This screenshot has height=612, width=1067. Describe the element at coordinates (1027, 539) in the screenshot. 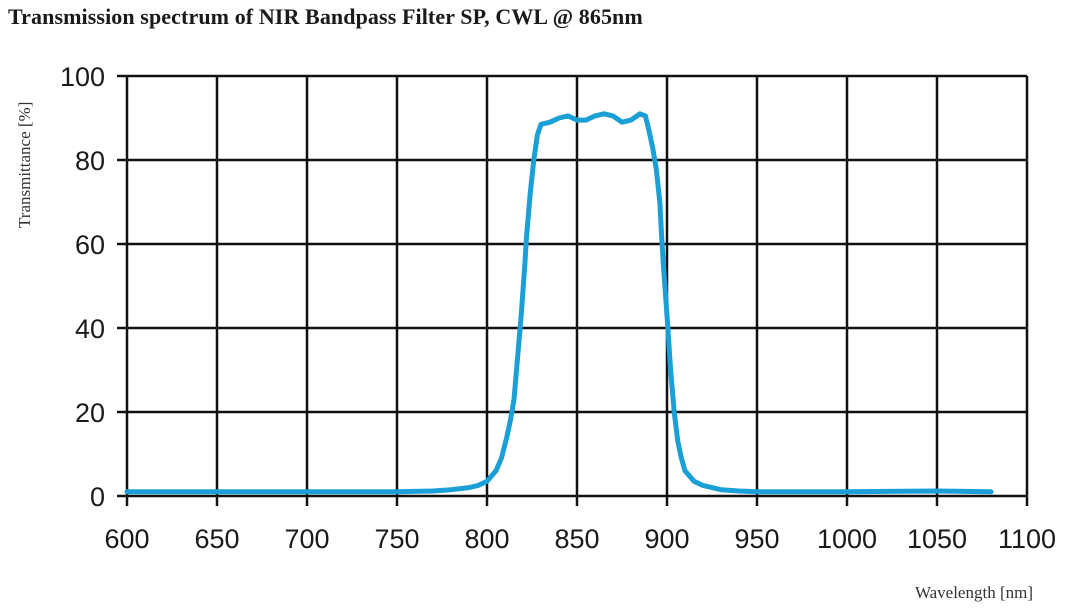

I see `x-tick-label: 1100` at that location.